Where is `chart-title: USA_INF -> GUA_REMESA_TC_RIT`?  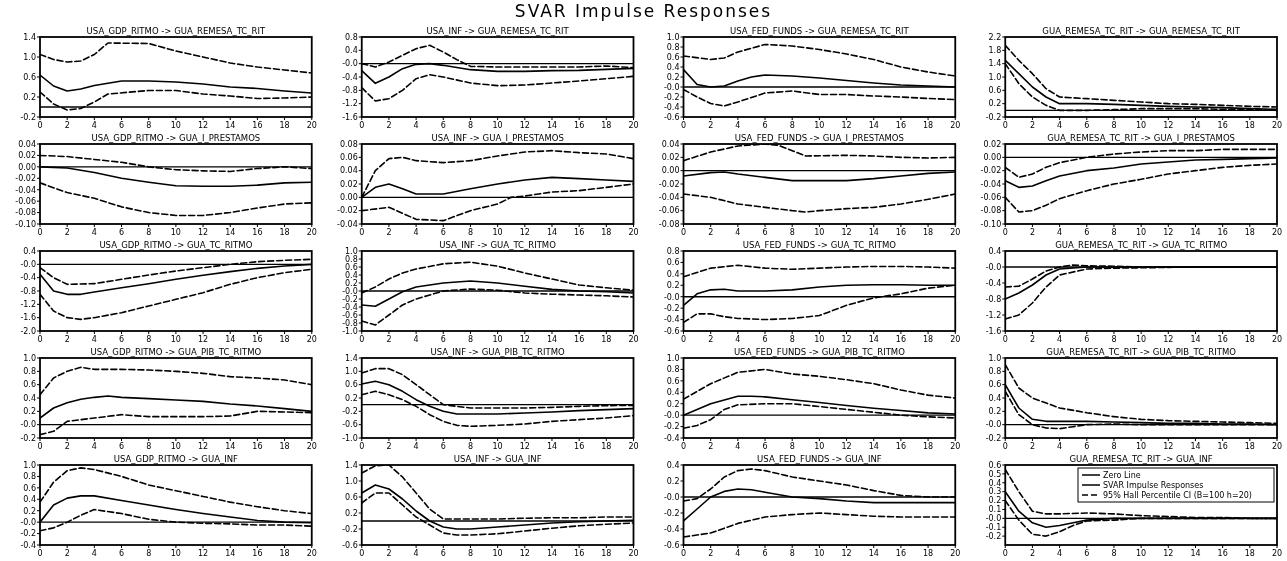
chart-title: USA_INF -> GUA_REMESA_TC_RIT is located at coordinates (498, 31).